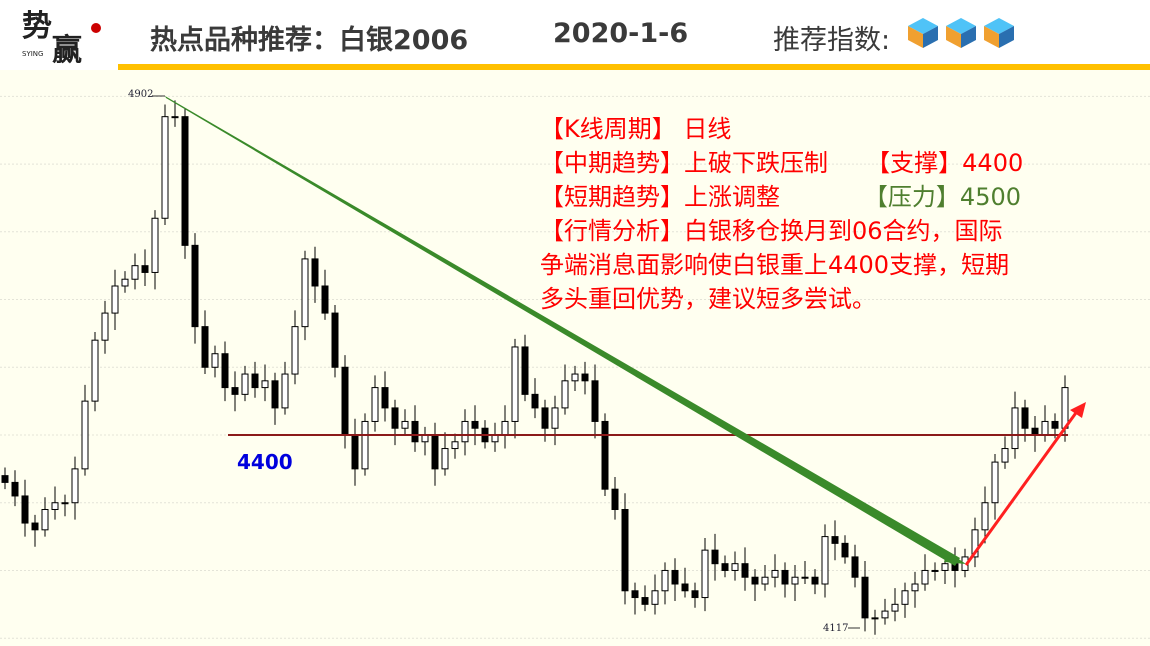 The width and height of the screenshot is (1150, 646). What do you see at coordinates (911, 197) in the screenshot?
I see `resistance-tag: 【压力】` at bounding box center [911, 197].